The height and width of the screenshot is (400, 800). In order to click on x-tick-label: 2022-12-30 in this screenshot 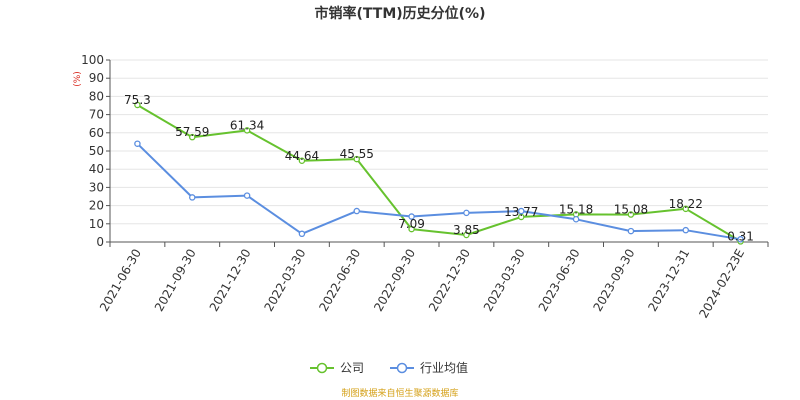, I will do `click(449, 279)`.